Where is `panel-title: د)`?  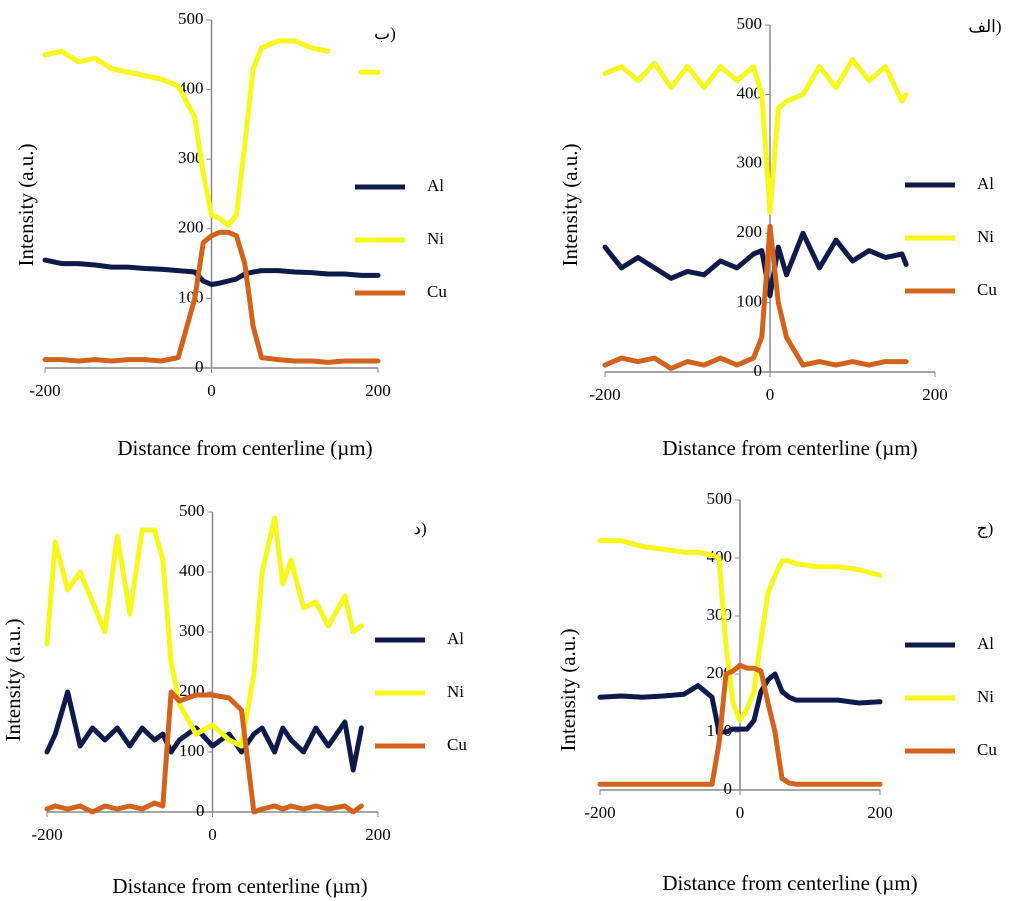
panel-title: د) is located at coordinates (419, 528).